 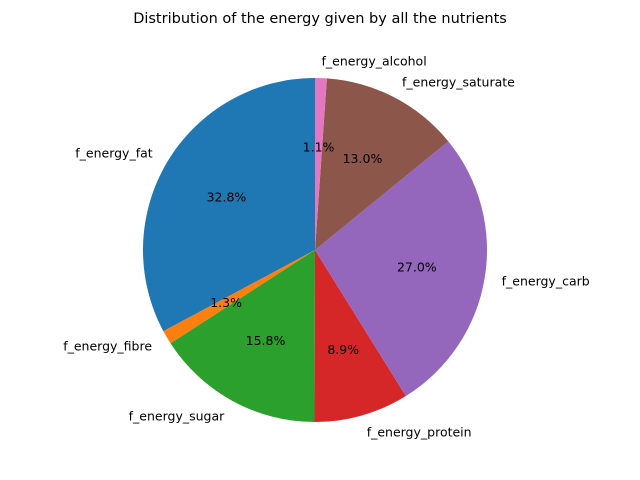 I want to click on pie-slice-f-energy-carb, so click(x=401, y=269).